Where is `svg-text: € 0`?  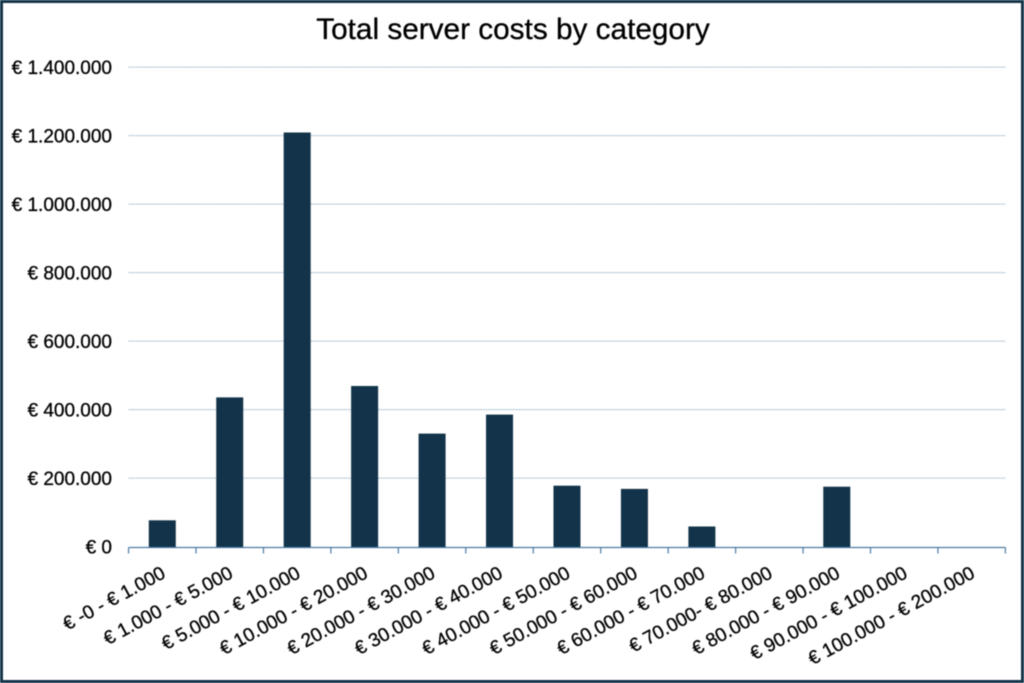
svg-text: € 0 is located at coordinates (99, 548).